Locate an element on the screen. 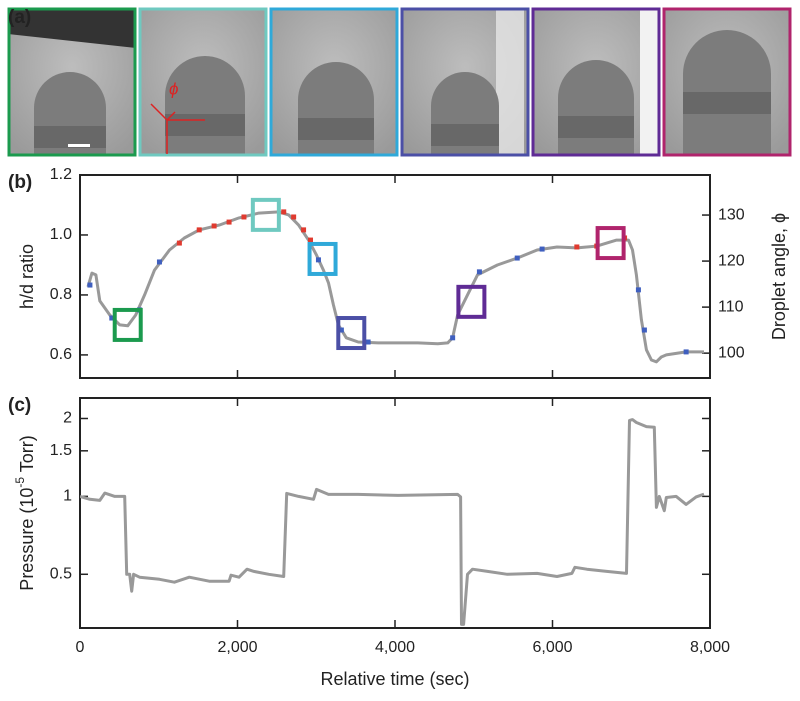 The image size is (800, 701). y-tick-label: 1.2 is located at coordinates (61, 174).